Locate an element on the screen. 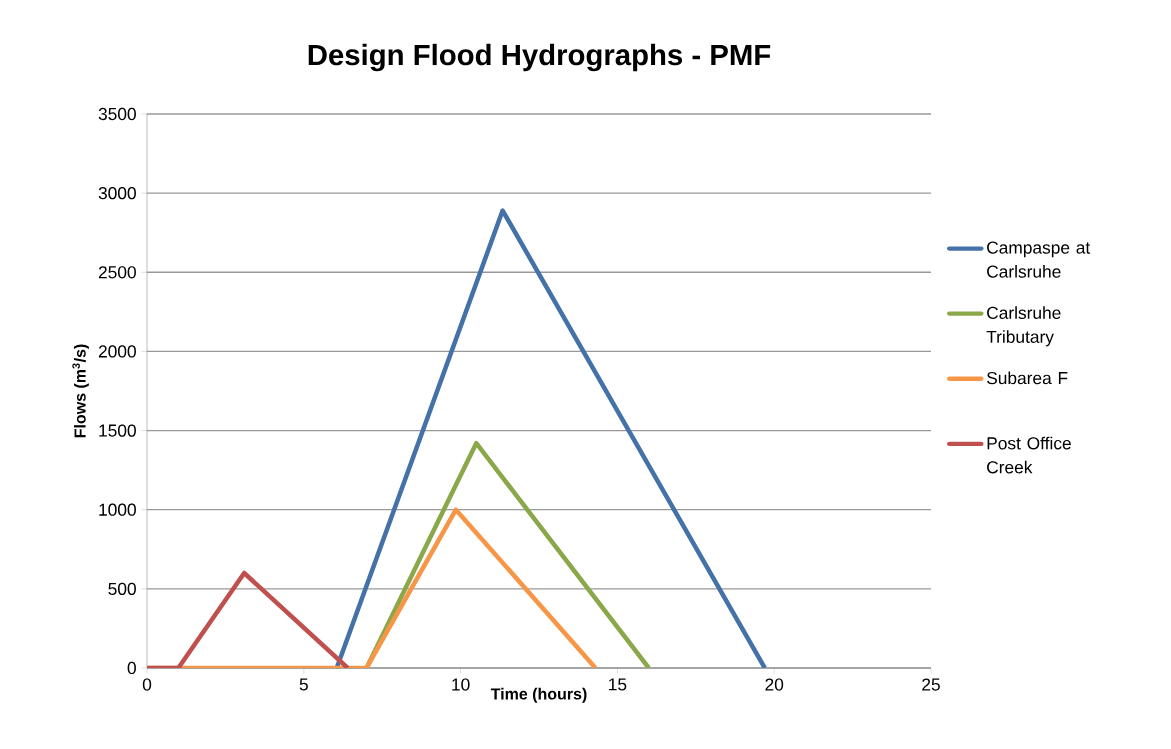  y-tick-label: 0 is located at coordinates (131, 668).